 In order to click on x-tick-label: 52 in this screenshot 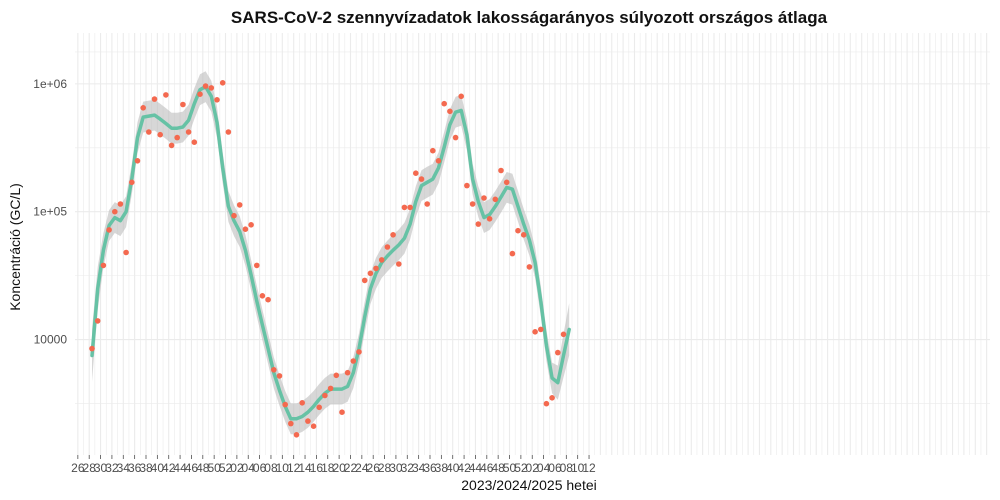, I will do `click(226, 468)`.